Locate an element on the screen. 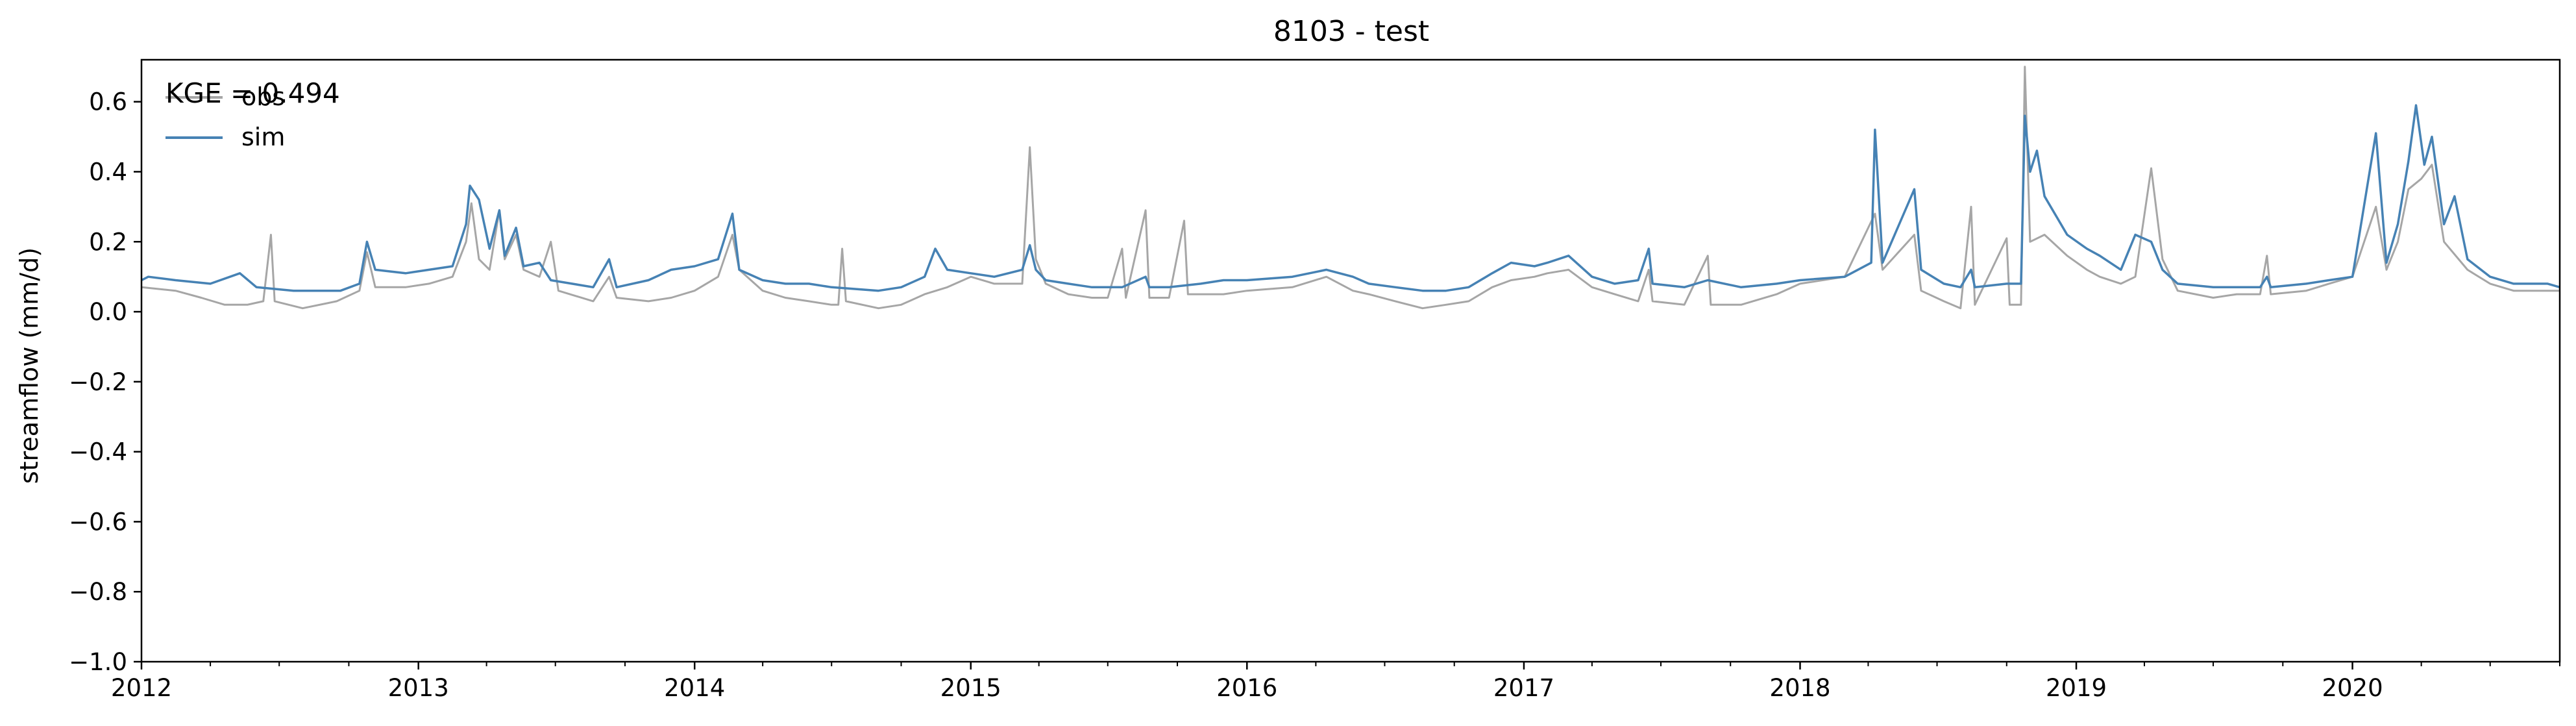  x-axis-ticks: 2012 2013 2014 2015 2016 2017 2018 2019 2020 is located at coordinates (1335, 682).